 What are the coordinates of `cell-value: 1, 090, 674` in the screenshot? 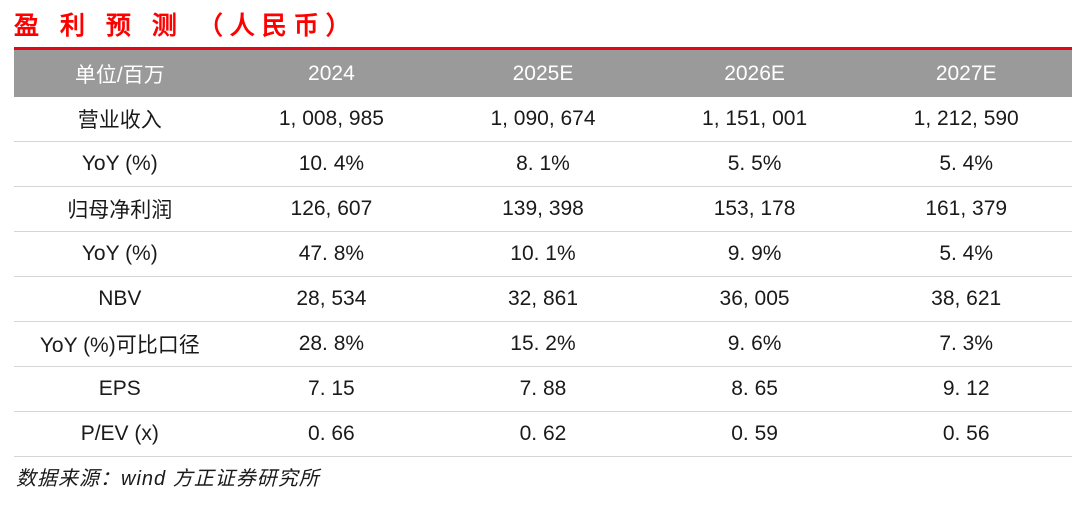 It's located at (543, 119).